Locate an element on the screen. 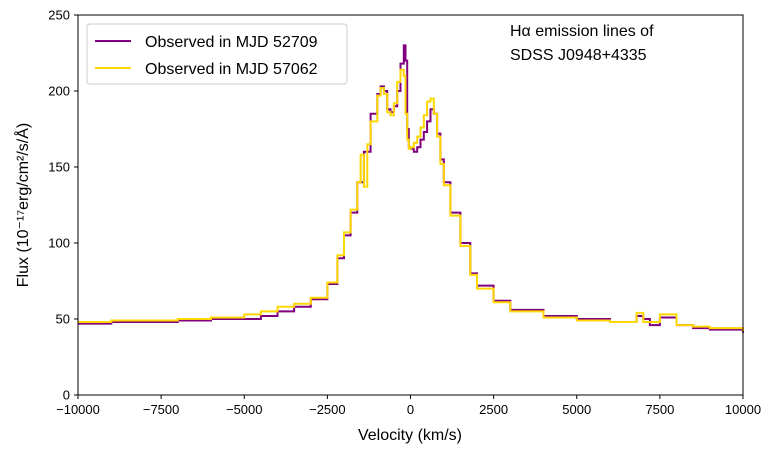  y-tick-label: 50 is located at coordinates (63, 319).